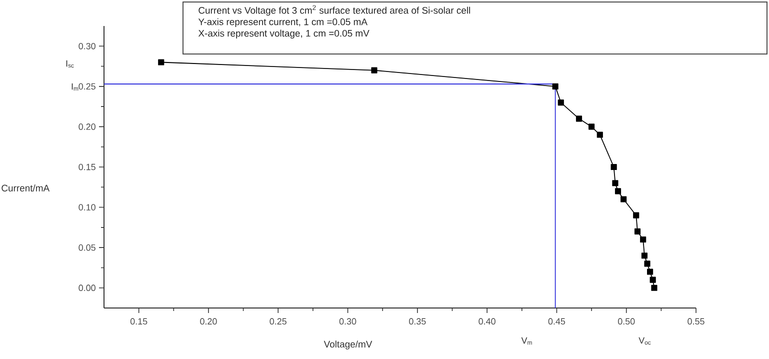 The image size is (769, 359). Describe the element at coordinates (347, 321) in the screenshot. I see `x-tick-label: 0.30` at that location.